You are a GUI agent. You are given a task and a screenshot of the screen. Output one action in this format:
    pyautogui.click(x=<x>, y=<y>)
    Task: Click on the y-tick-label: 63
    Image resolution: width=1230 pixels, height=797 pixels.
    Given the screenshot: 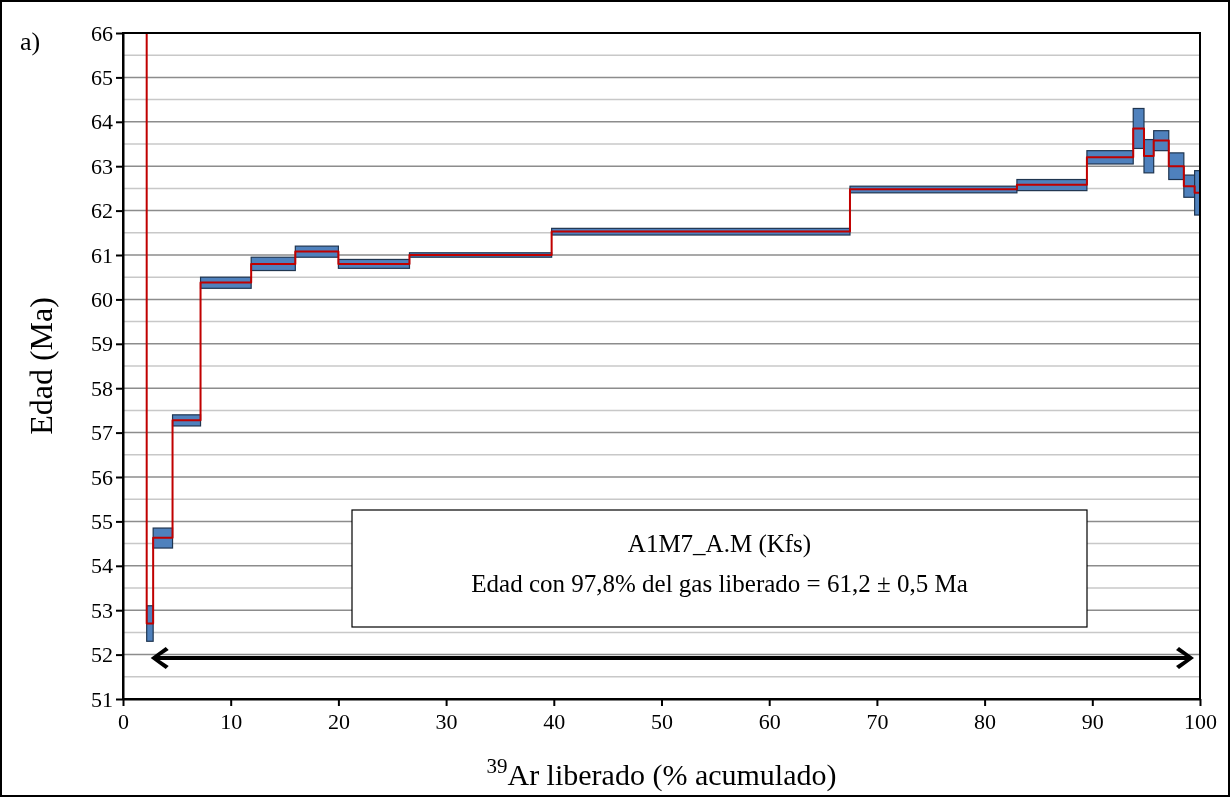 What is the action you would take?
    pyautogui.click(x=102, y=166)
    